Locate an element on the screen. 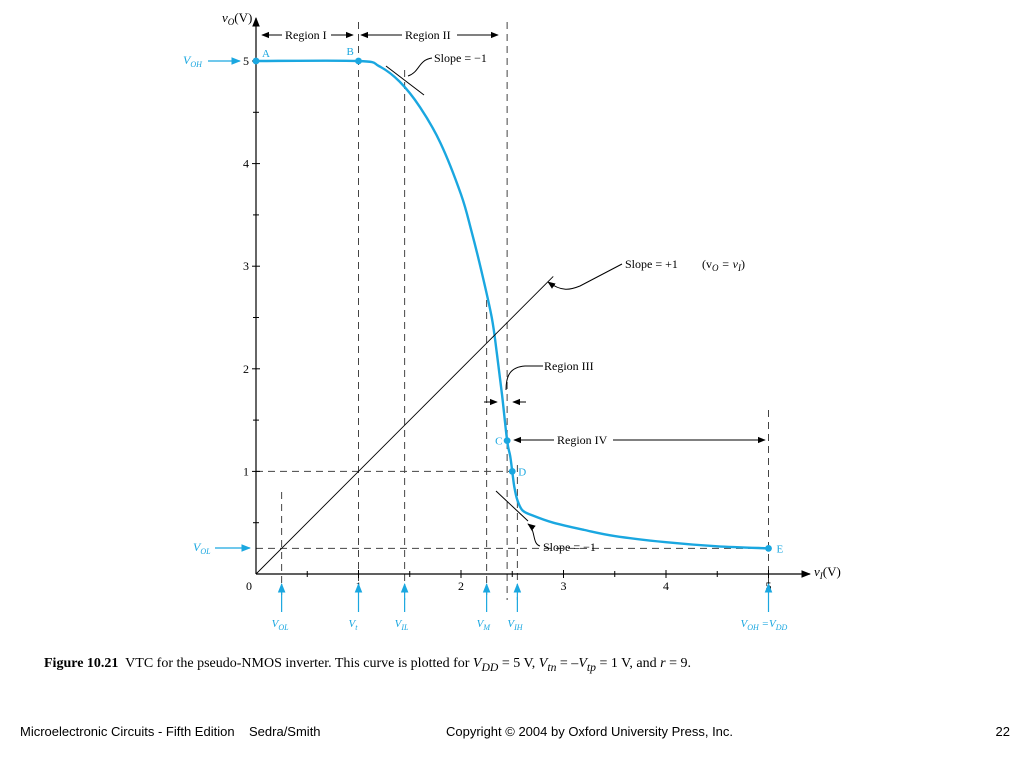 The image size is (1024, 768). caption-vdd: V is located at coordinates (477, 663).